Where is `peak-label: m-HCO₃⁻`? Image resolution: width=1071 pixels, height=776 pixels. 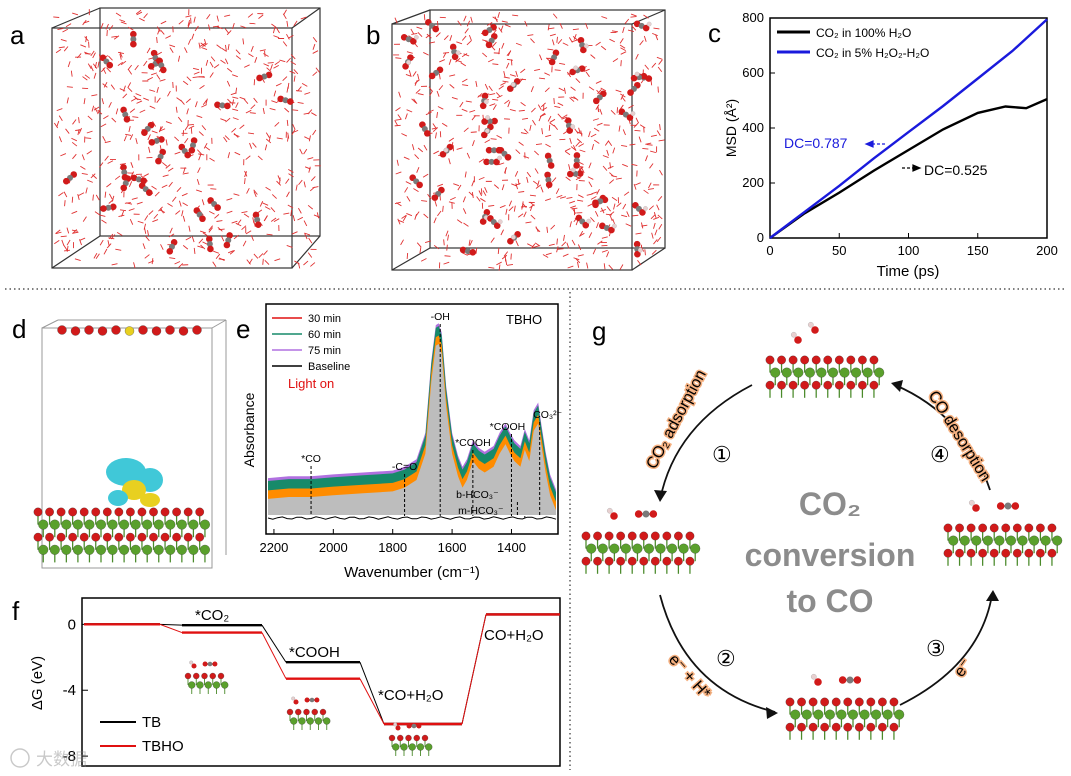 peak-label: m-HCO₃⁻ is located at coordinates (481, 511).